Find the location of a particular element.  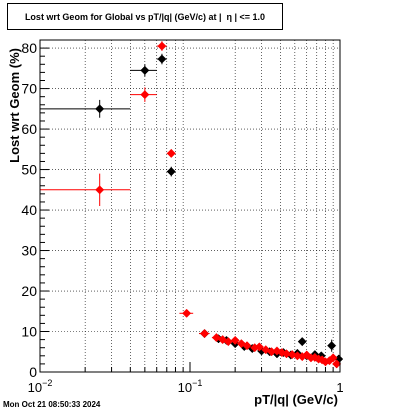

footer-timestamp: Mon Oct 21 08:50:33 2024 is located at coordinates (52, 404).